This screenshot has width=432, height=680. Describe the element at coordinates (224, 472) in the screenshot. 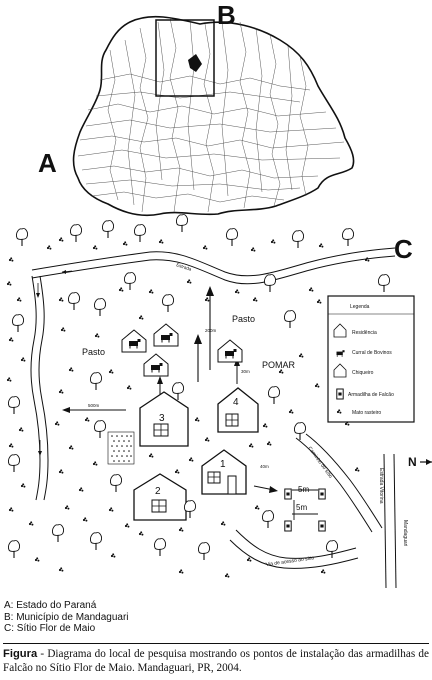

I see `house-1: 1` at that location.